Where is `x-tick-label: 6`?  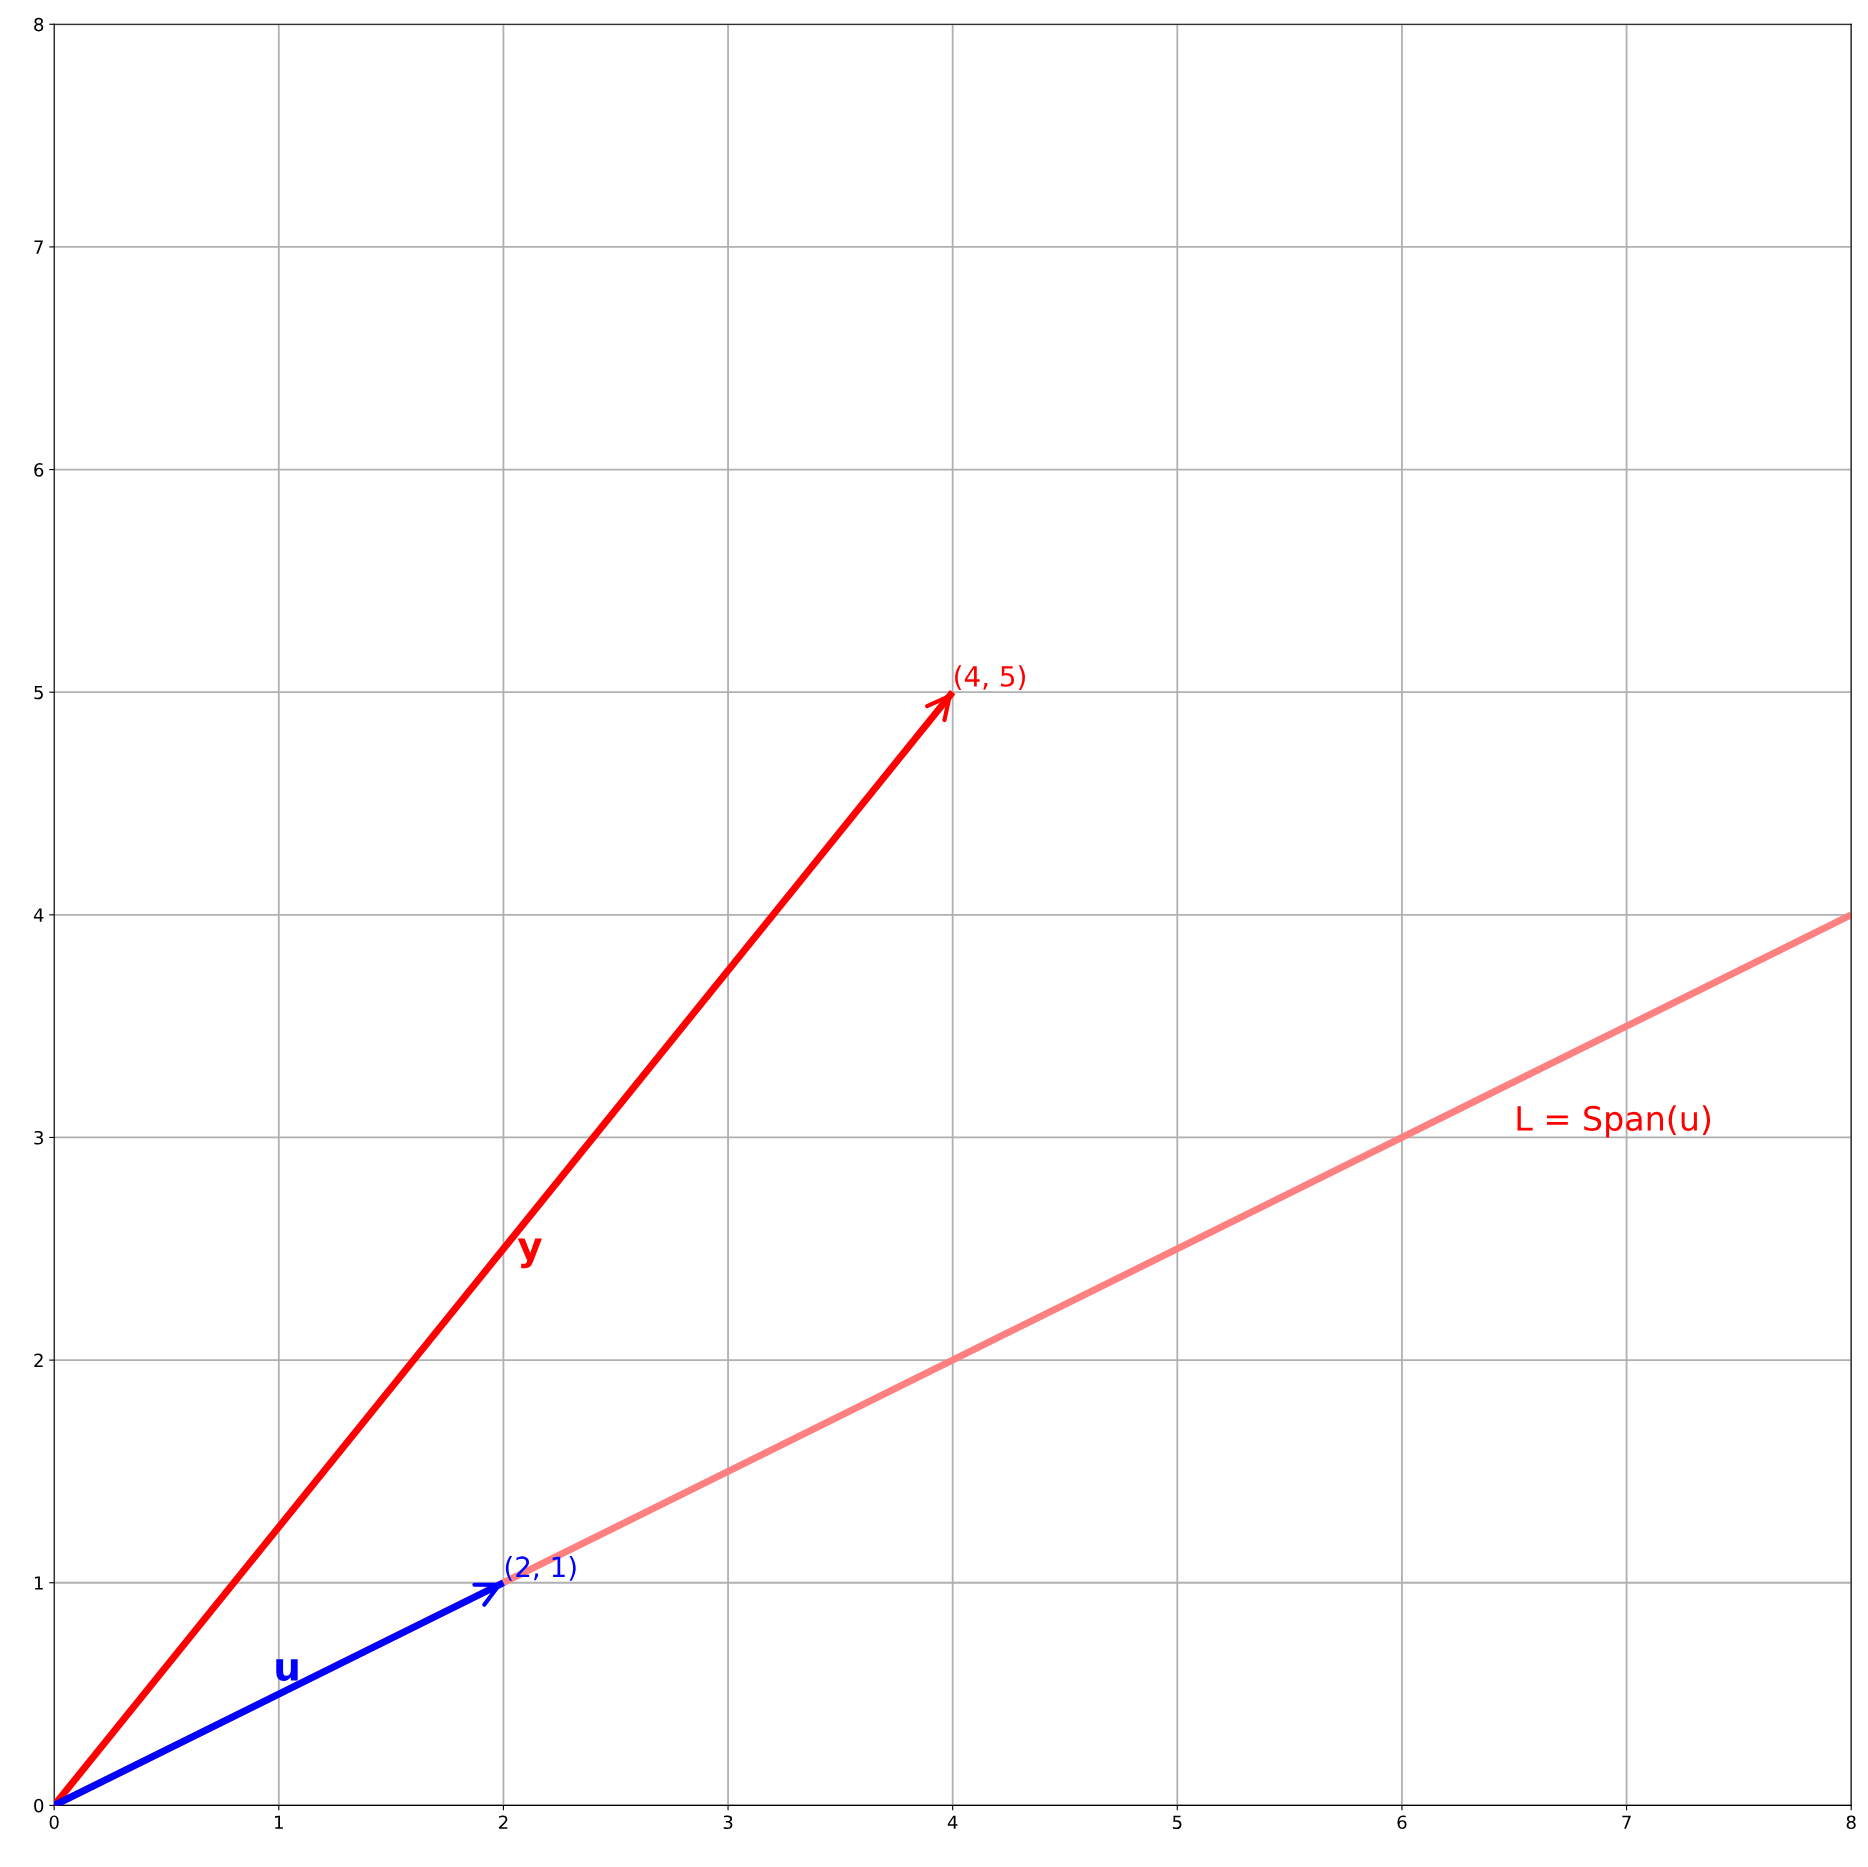 x-tick-label: 6 is located at coordinates (1402, 1822).